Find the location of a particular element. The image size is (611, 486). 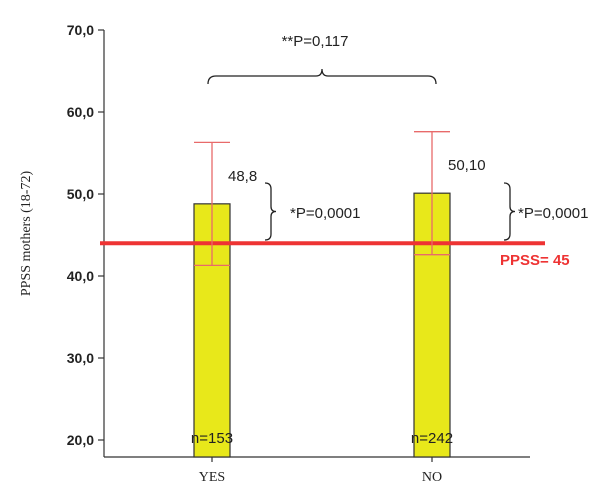

y-tick-label: 70,0 is located at coordinates (80, 30).